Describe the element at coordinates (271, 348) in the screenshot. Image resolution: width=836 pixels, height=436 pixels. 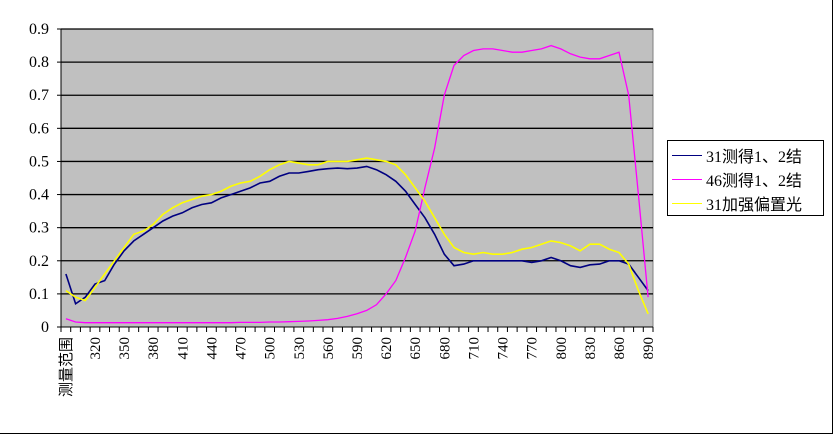
I see `x-tick-label: 500` at that location.